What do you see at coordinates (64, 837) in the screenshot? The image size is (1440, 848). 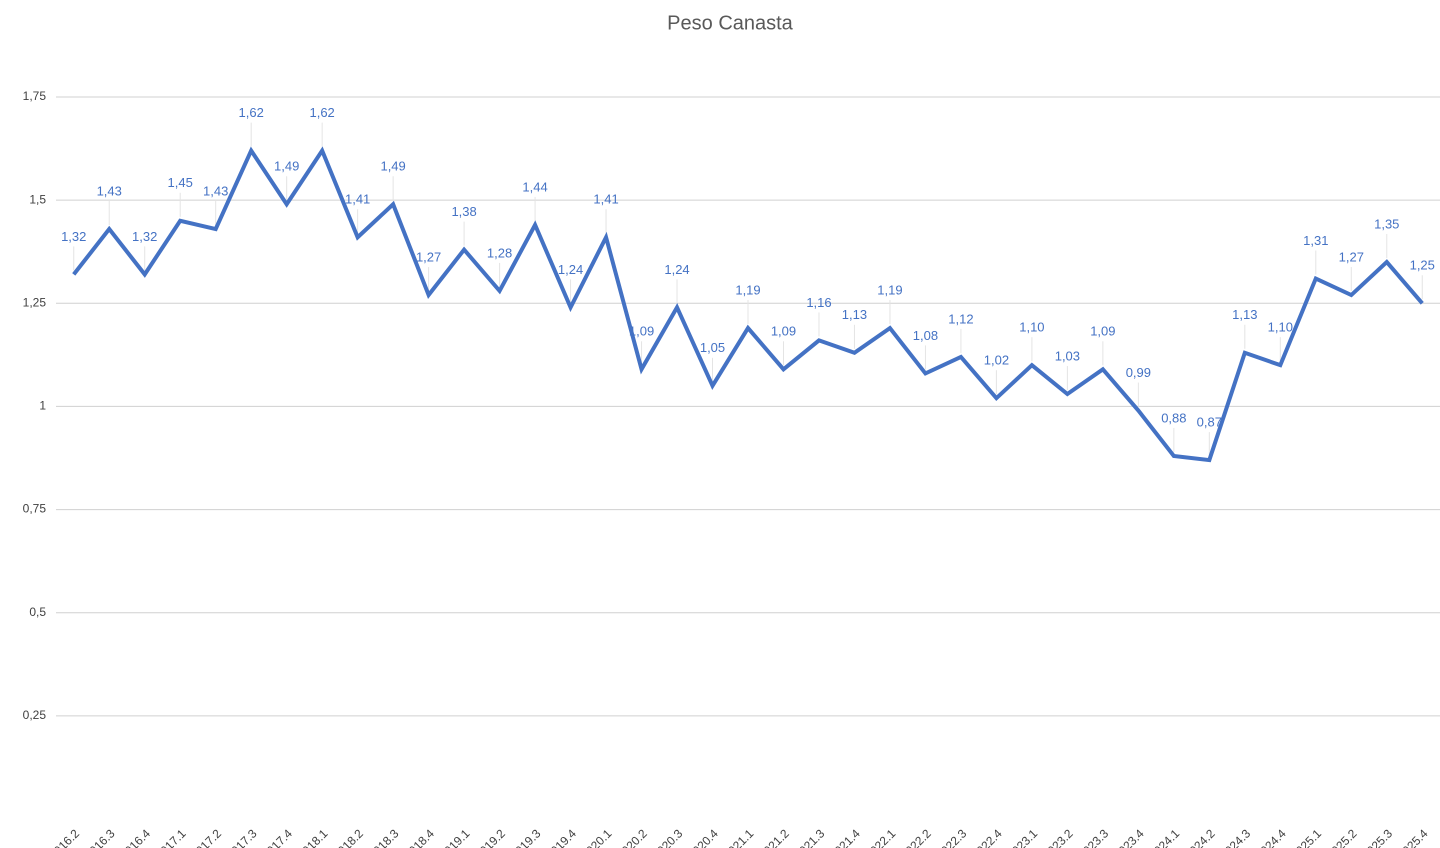 I see `x-tick-label: 2016.2` at bounding box center [64, 837].